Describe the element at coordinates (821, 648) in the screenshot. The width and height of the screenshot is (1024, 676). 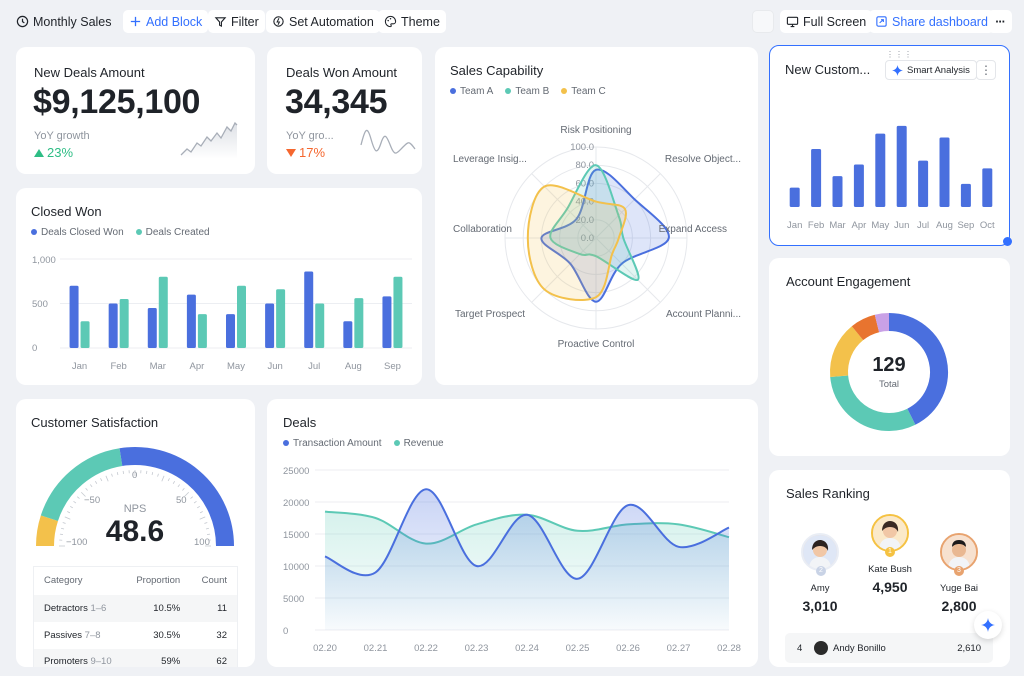
I see `avatar-andy-bonillo` at that location.